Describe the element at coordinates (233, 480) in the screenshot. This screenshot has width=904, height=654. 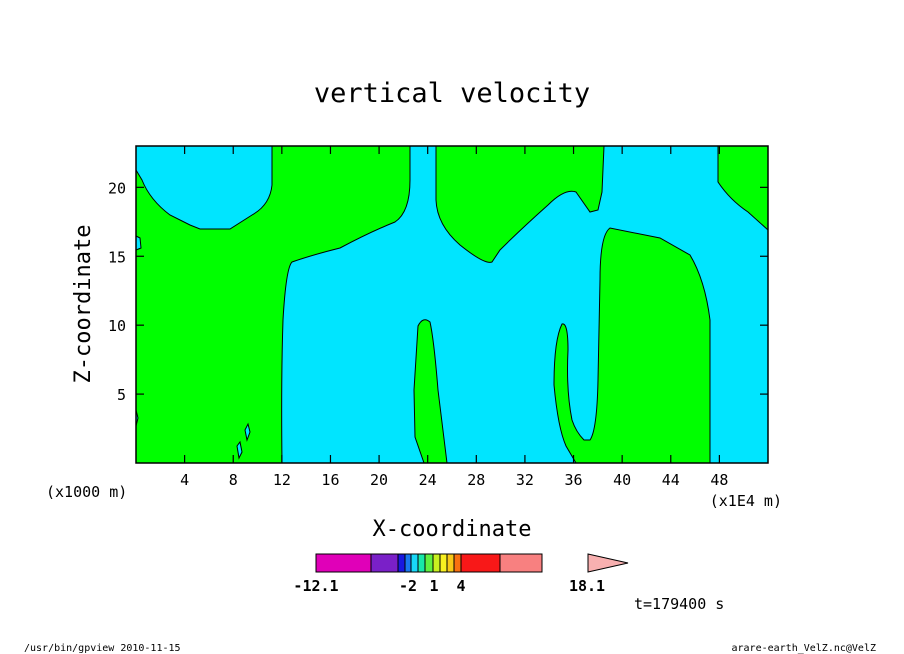
I see `x-tick-label: 8` at that location.